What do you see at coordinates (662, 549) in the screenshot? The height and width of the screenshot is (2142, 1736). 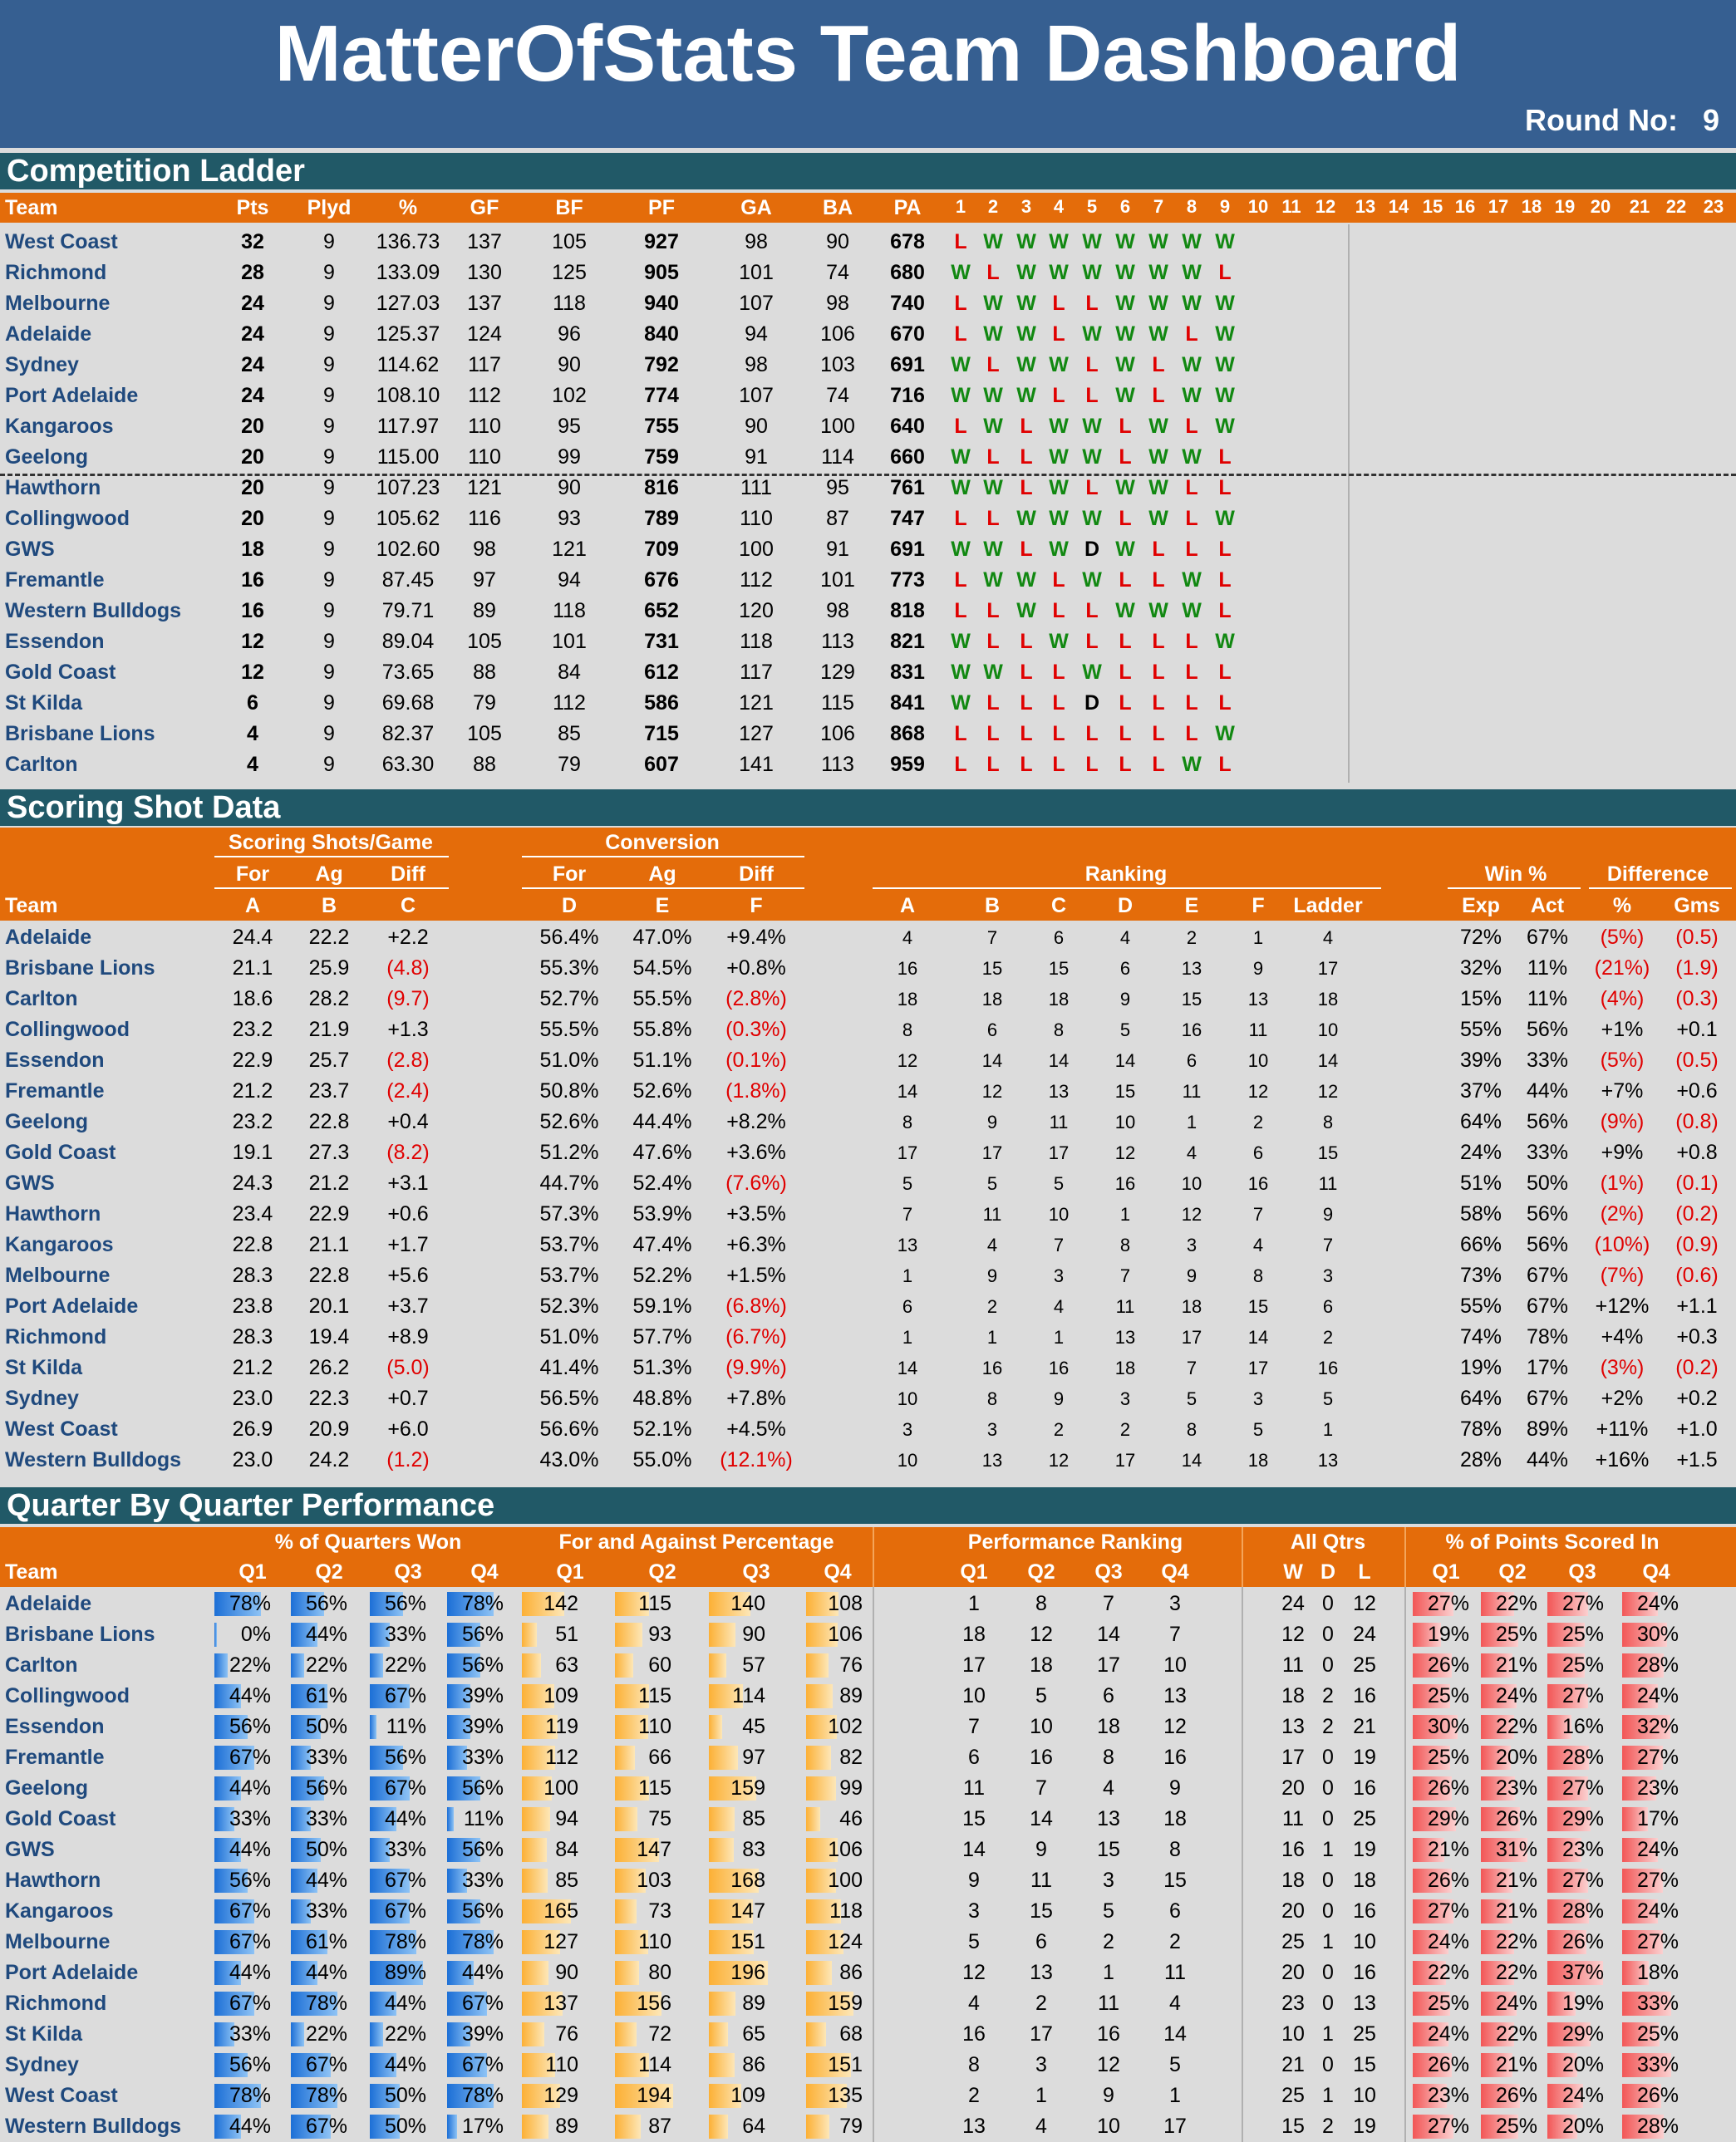 I see `ladder-cell-pf: 709` at bounding box center [662, 549].